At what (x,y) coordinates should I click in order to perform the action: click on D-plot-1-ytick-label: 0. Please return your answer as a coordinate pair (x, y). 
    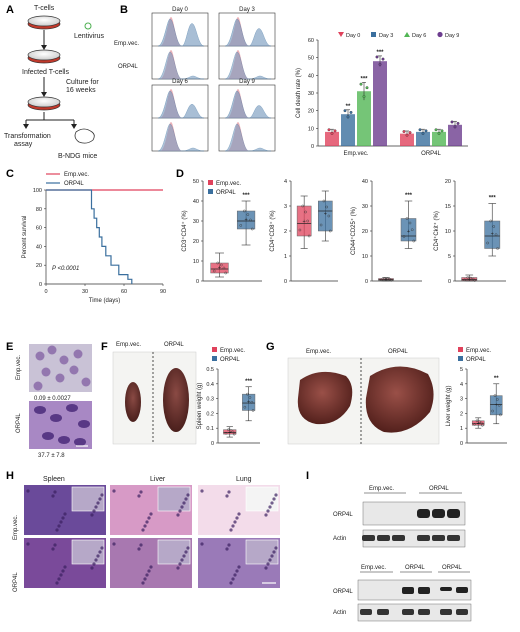
    Looking at the image, I should click on (285, 282).